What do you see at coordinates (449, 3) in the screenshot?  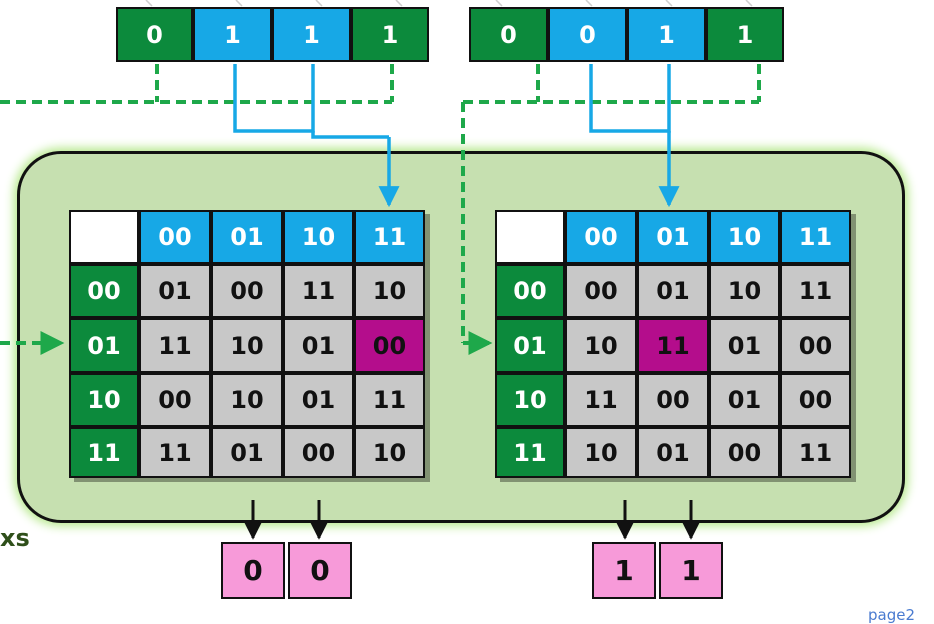 I see `top-tick-marks` at bounding box center [449, 3].